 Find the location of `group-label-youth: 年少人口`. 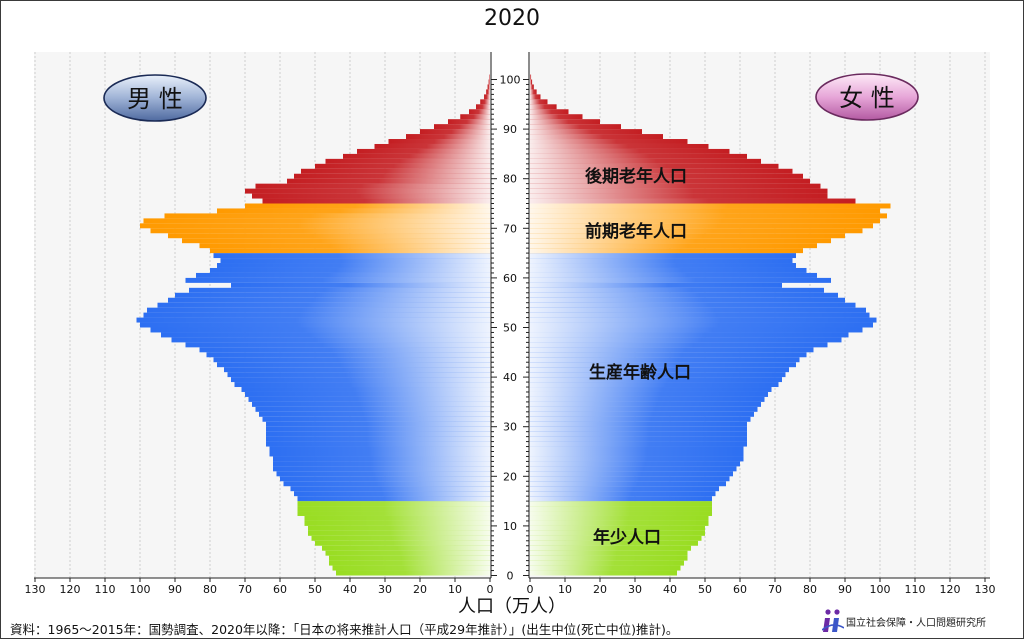

group-label-youth: 年少人口 is located at coordinates (627, 537).